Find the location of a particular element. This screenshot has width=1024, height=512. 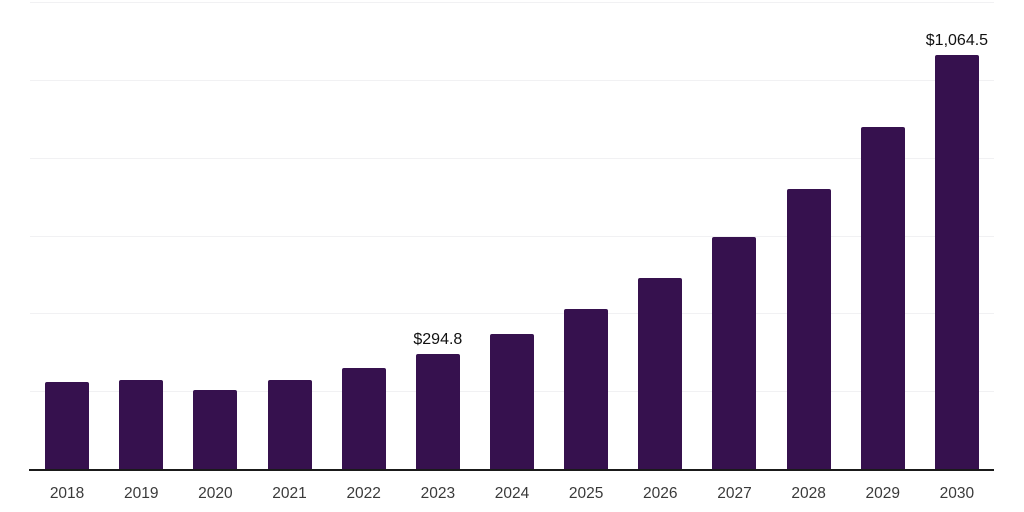

bar-2023 is located at coordinates (437, 411).